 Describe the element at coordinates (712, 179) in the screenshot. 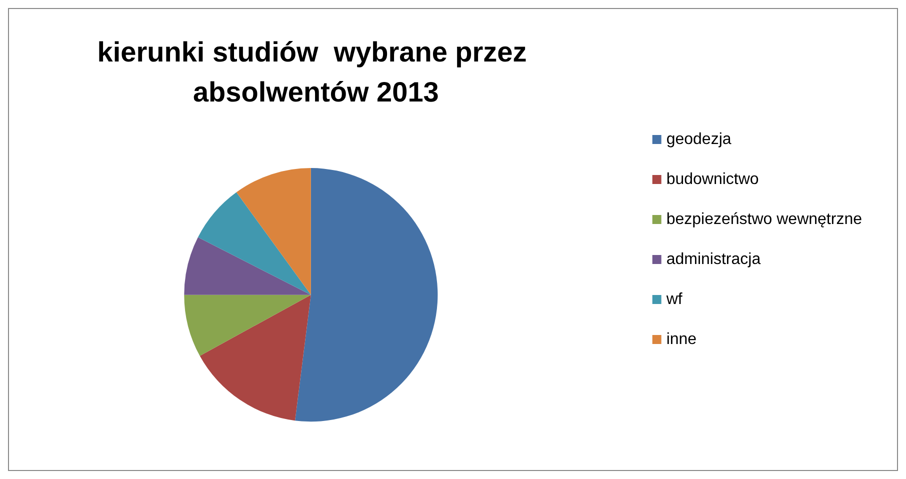

I see `legend-label: budownictwo` at that location.